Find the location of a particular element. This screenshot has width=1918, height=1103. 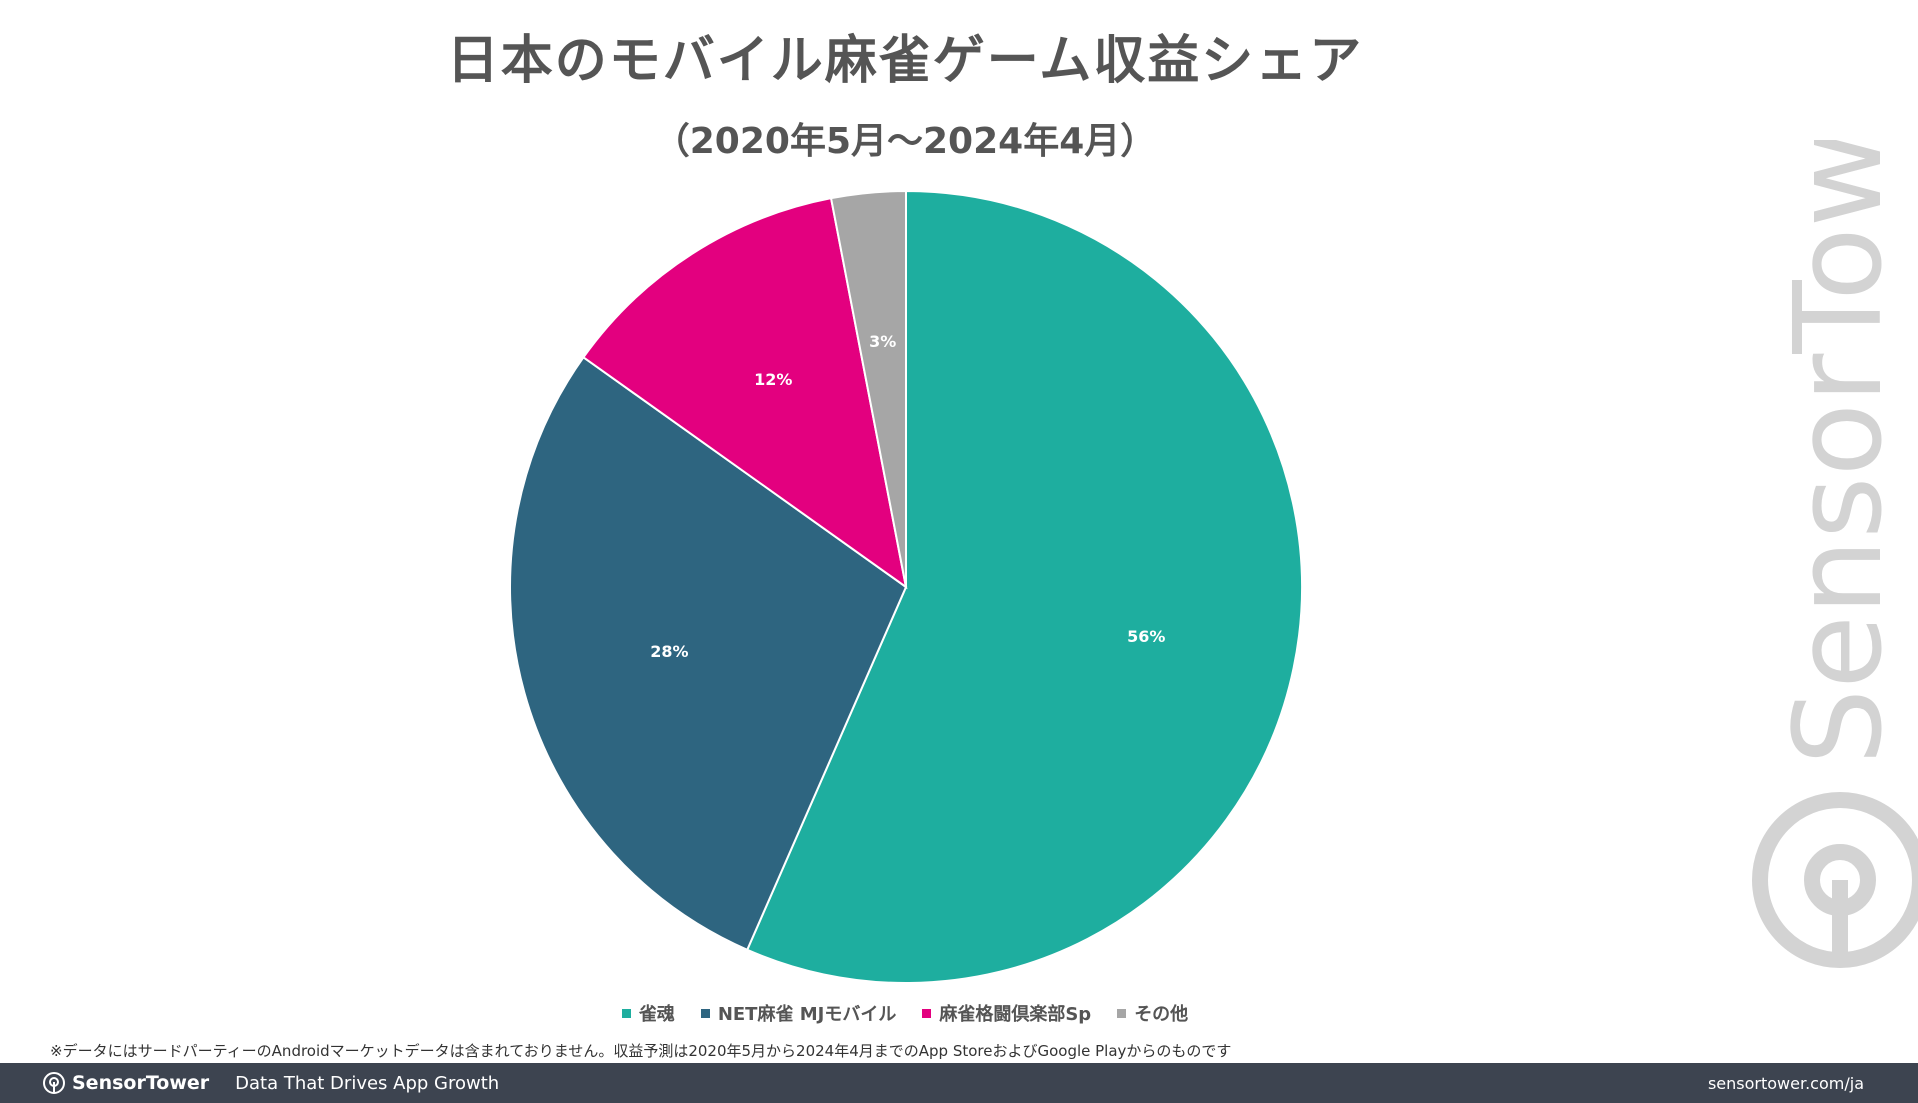

footer-logo: SensorTower is located at coordinates (125, 1083).